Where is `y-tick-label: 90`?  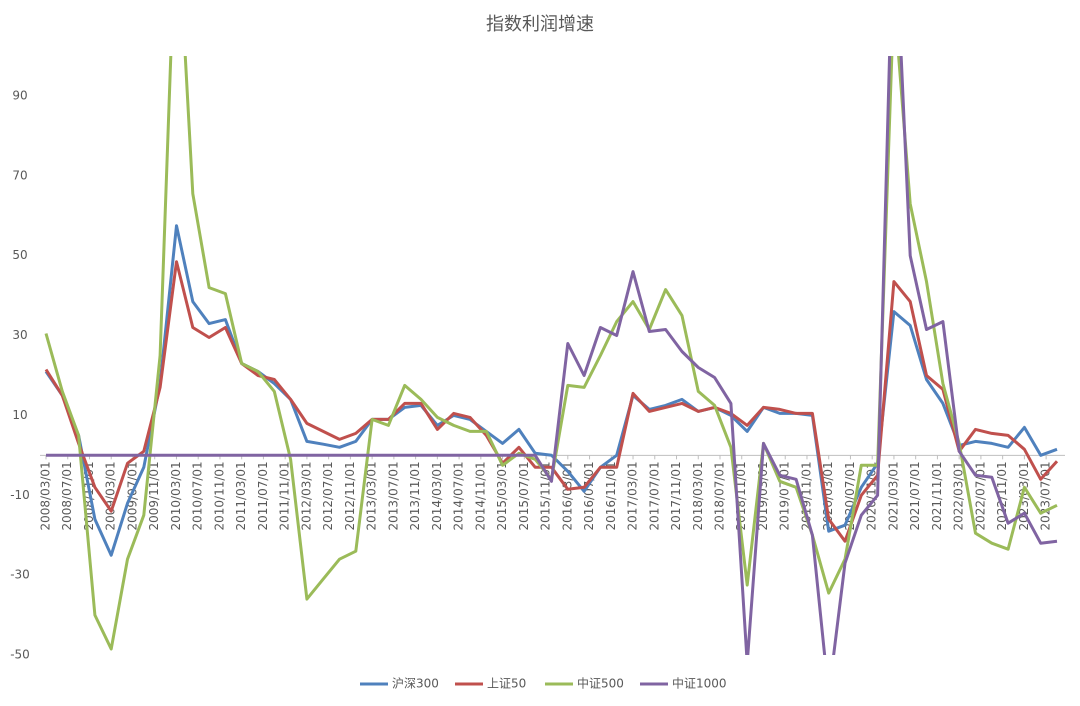
y-tick-label: 90 is located at coordinates (19, 95).